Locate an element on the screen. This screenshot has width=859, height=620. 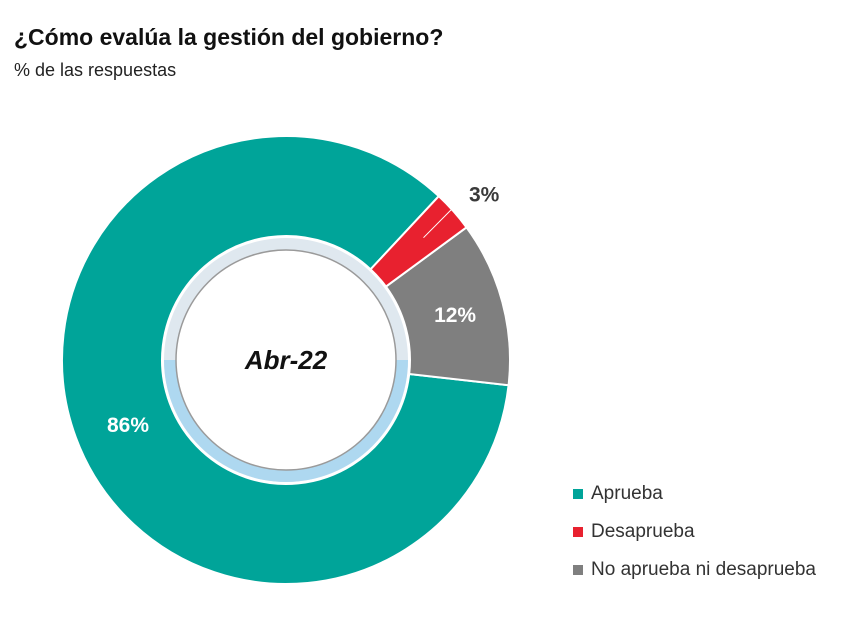
data-label-no-aprueba-ni-desaprueba: 12% is located at coordinates (455, 315).